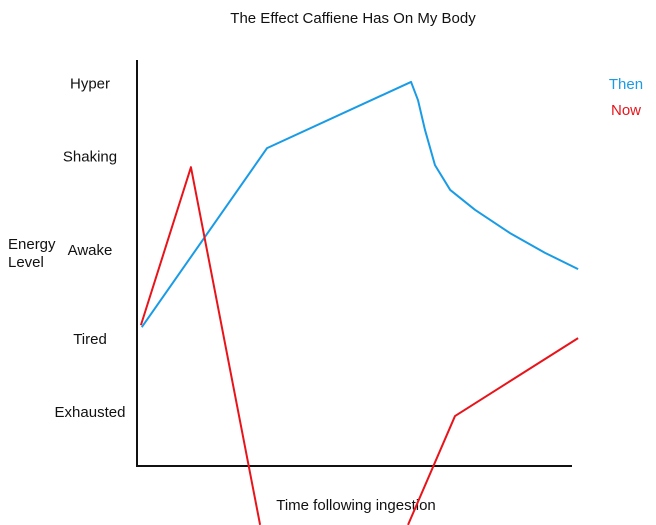  Describe the element at coordinates (90, 83) in the screenshot. I see `y-tick-label: Hyper` at that location.